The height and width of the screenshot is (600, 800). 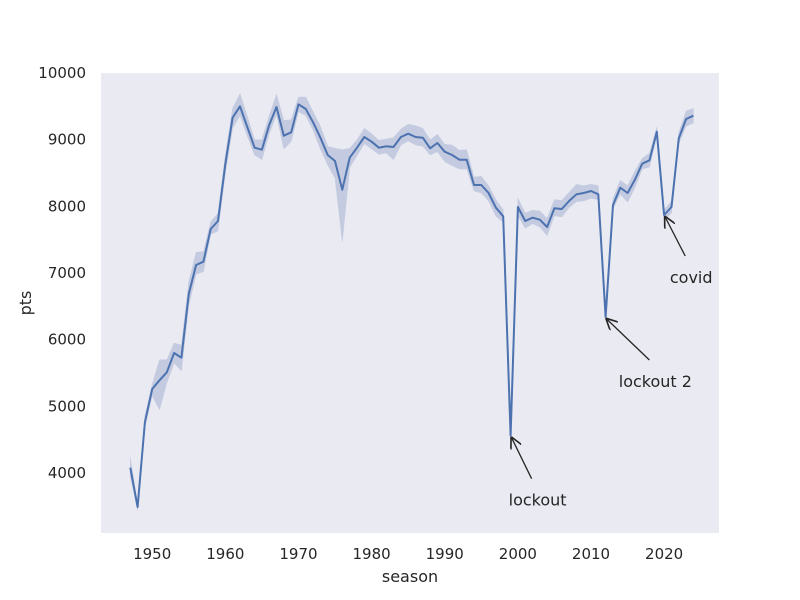 What do you see at coordinates (408, 554) in the screenshot?
I see `x-axis: 1950 1960 1970 1980 1990 2000 2010 2020` at bounding box center [408, 554].